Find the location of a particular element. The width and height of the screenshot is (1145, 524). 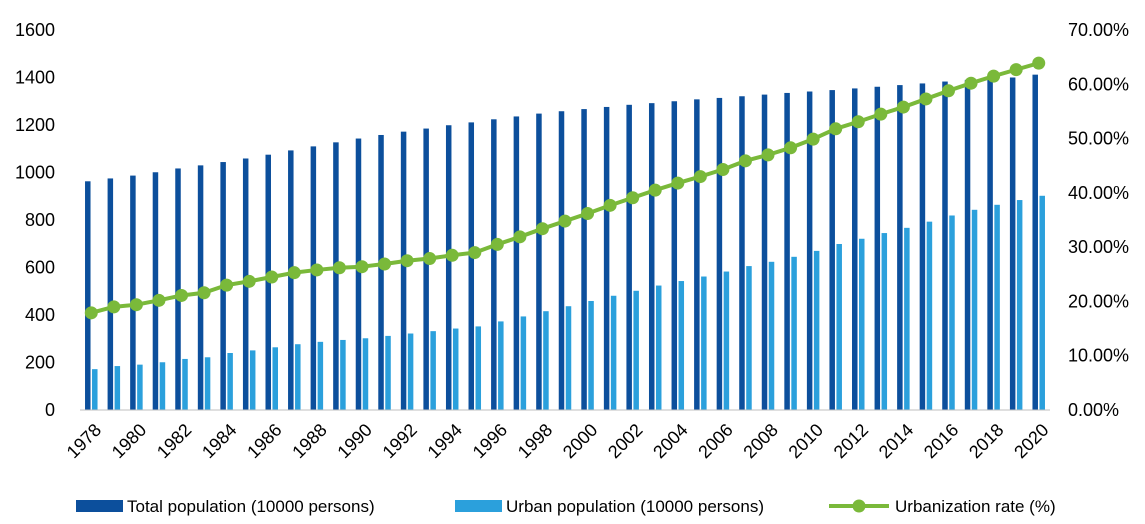

y-left-tick-label: 0 is located at coordinates (50, 410).